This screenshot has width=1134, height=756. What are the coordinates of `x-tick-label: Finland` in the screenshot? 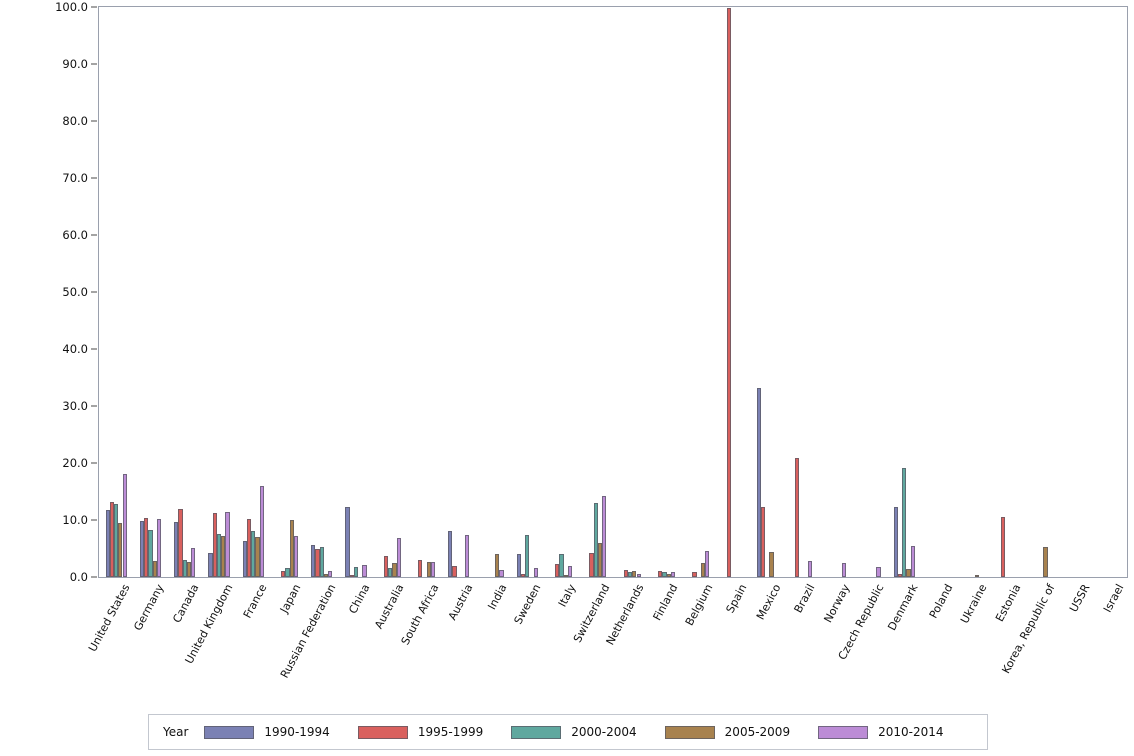 It's located at (665, 602).